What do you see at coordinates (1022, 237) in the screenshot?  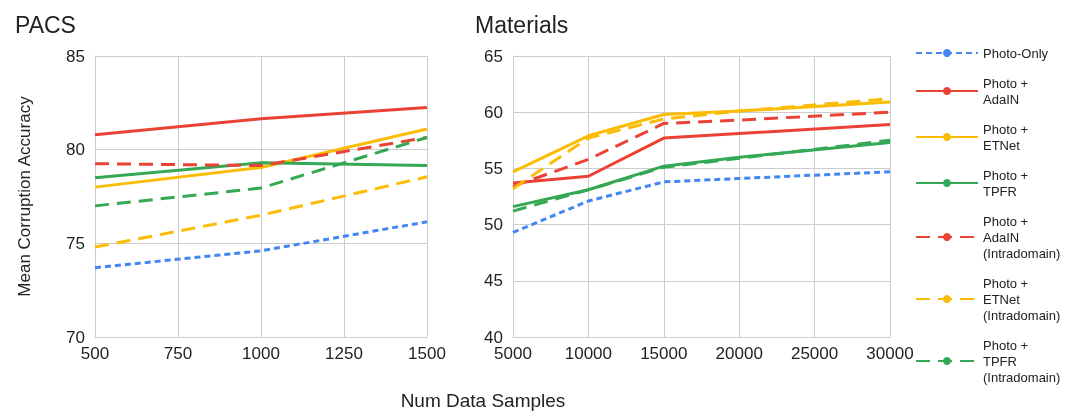 I see `legend-label: Photo + AdaIN (Intradomain)` at bounding box center [1022, 237].